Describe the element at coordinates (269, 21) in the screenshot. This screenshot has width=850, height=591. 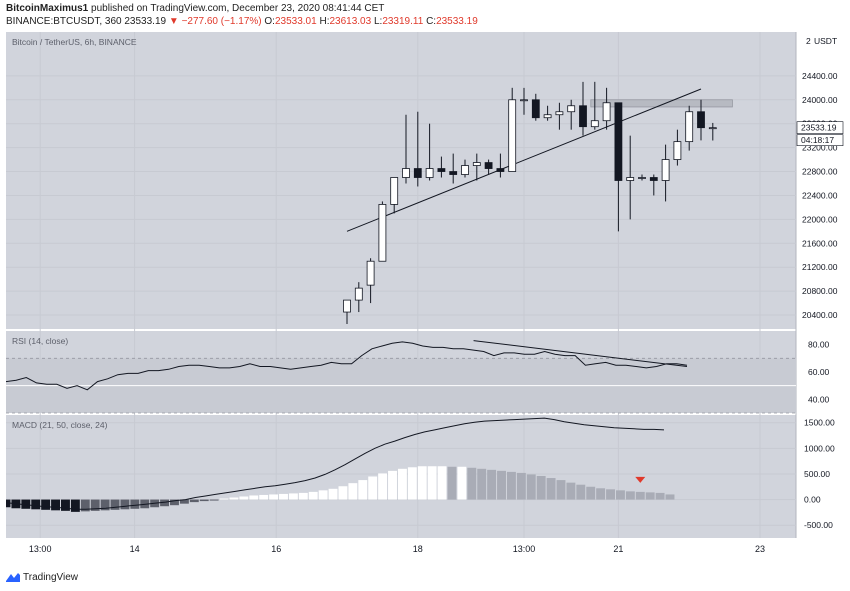
I see `open-label: O:` at that location.